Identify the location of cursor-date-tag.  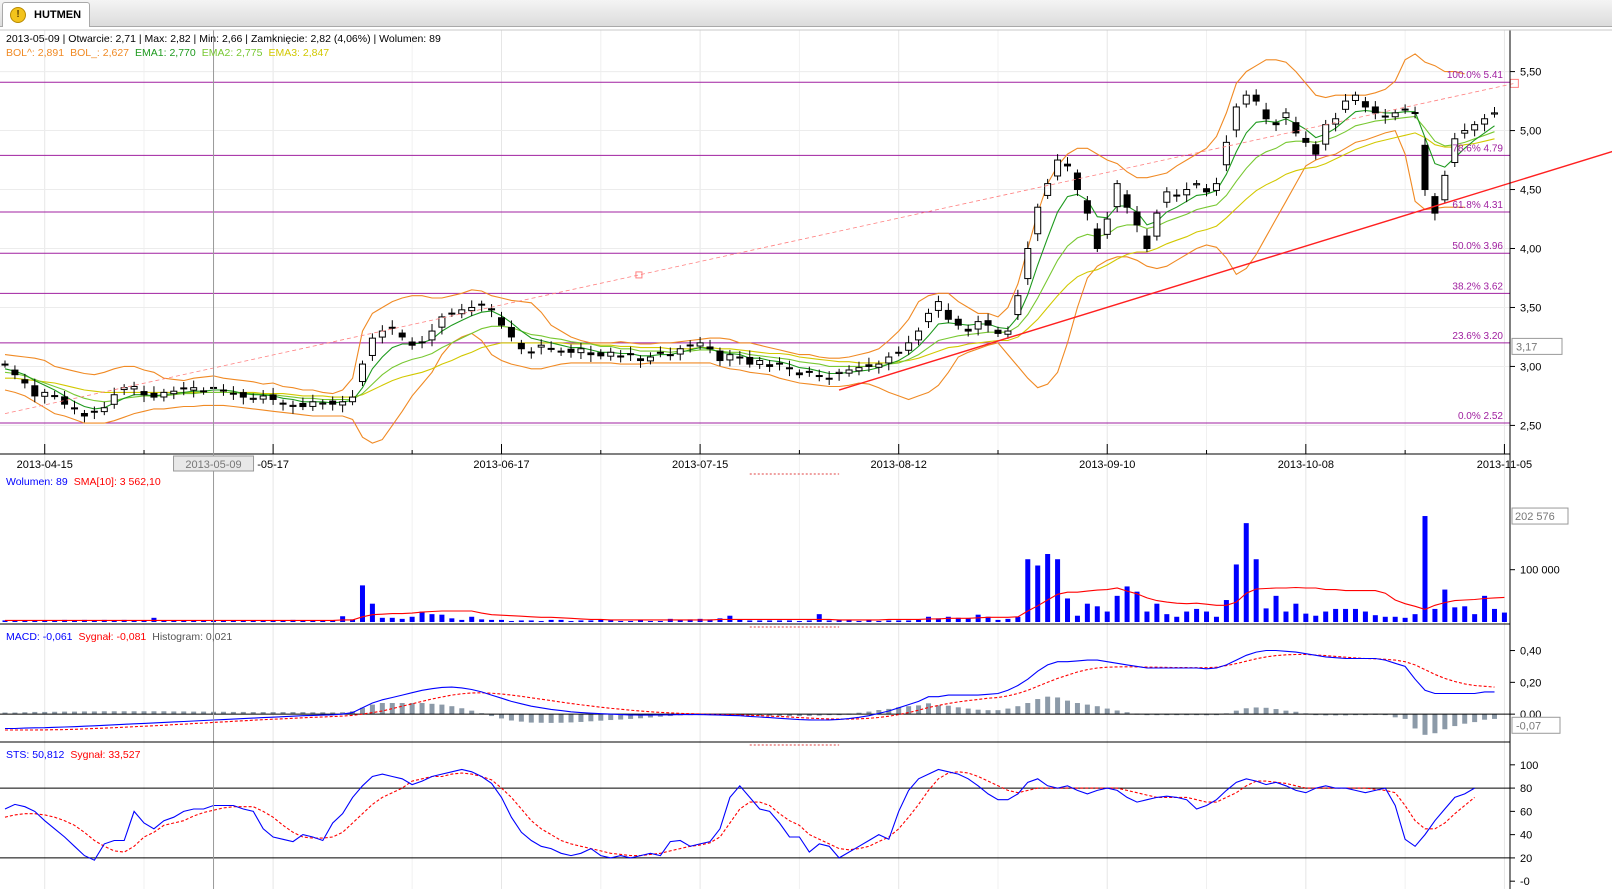
(214, 463).